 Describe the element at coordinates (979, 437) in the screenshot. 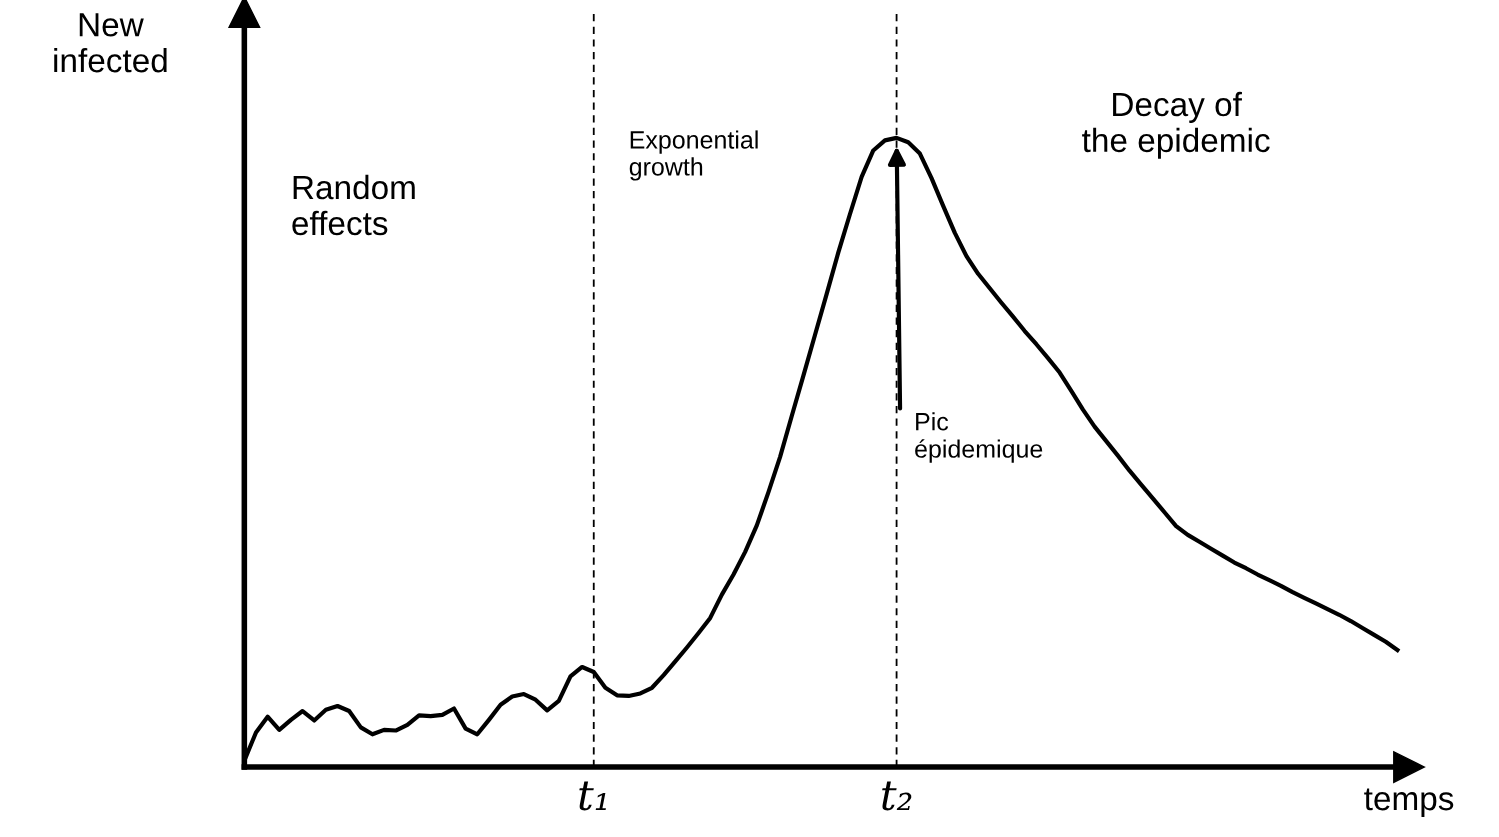

I see `annotation: Pic épidemique` at that location.